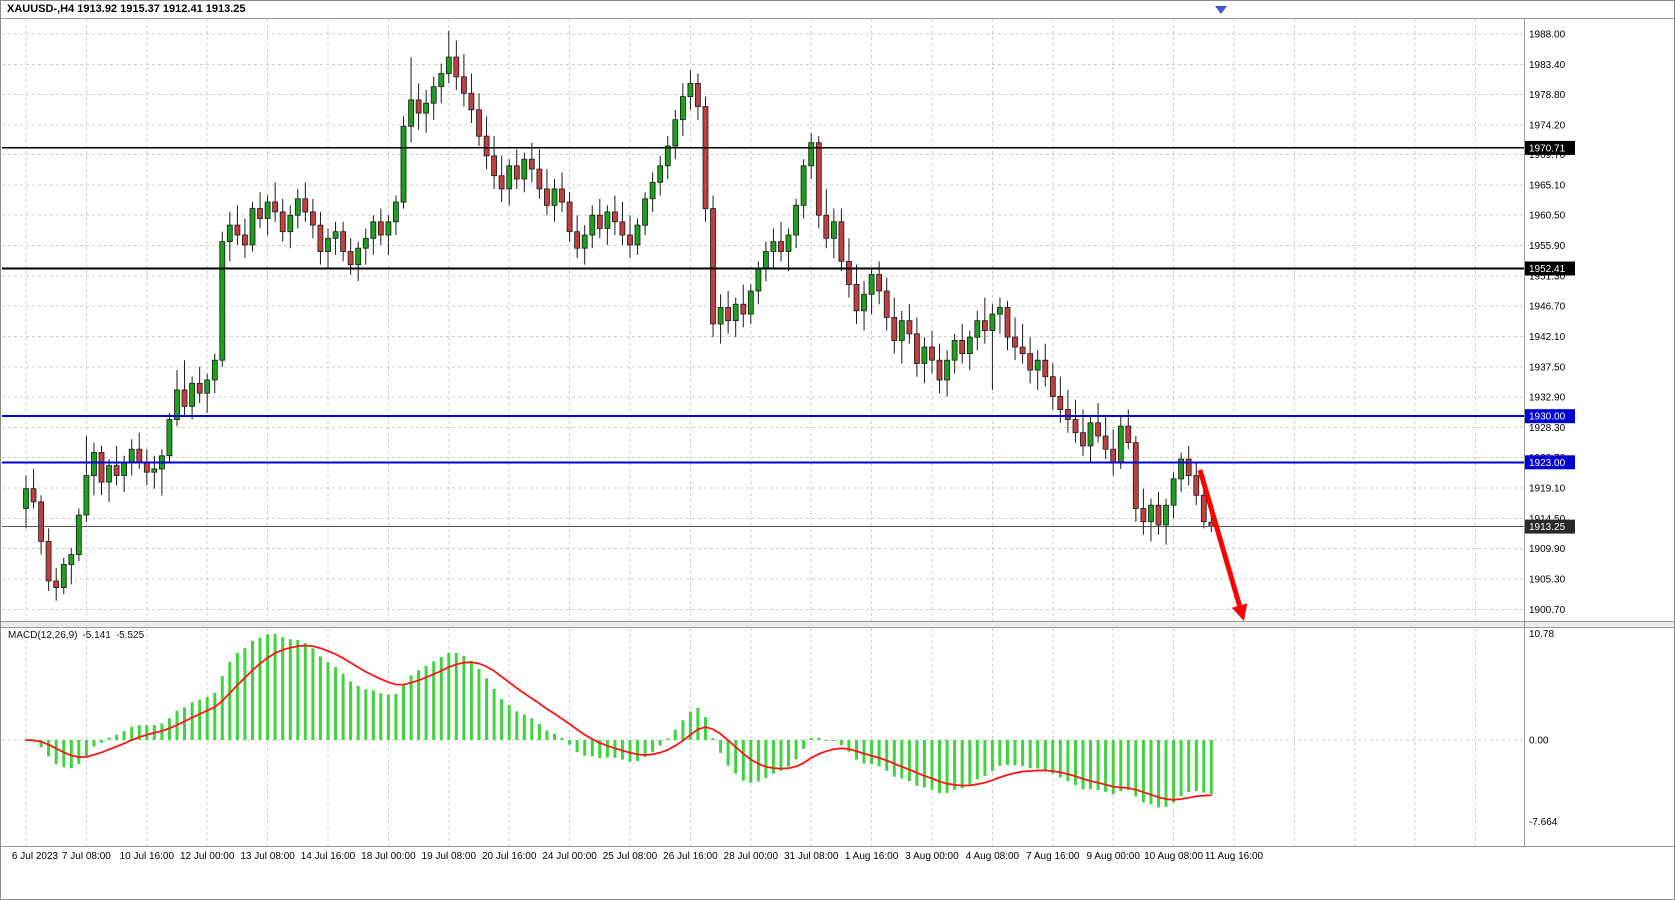 This screenshot has width=1675, height=900. I want to click on price-tick: 1988.00, so click(1547, 35).